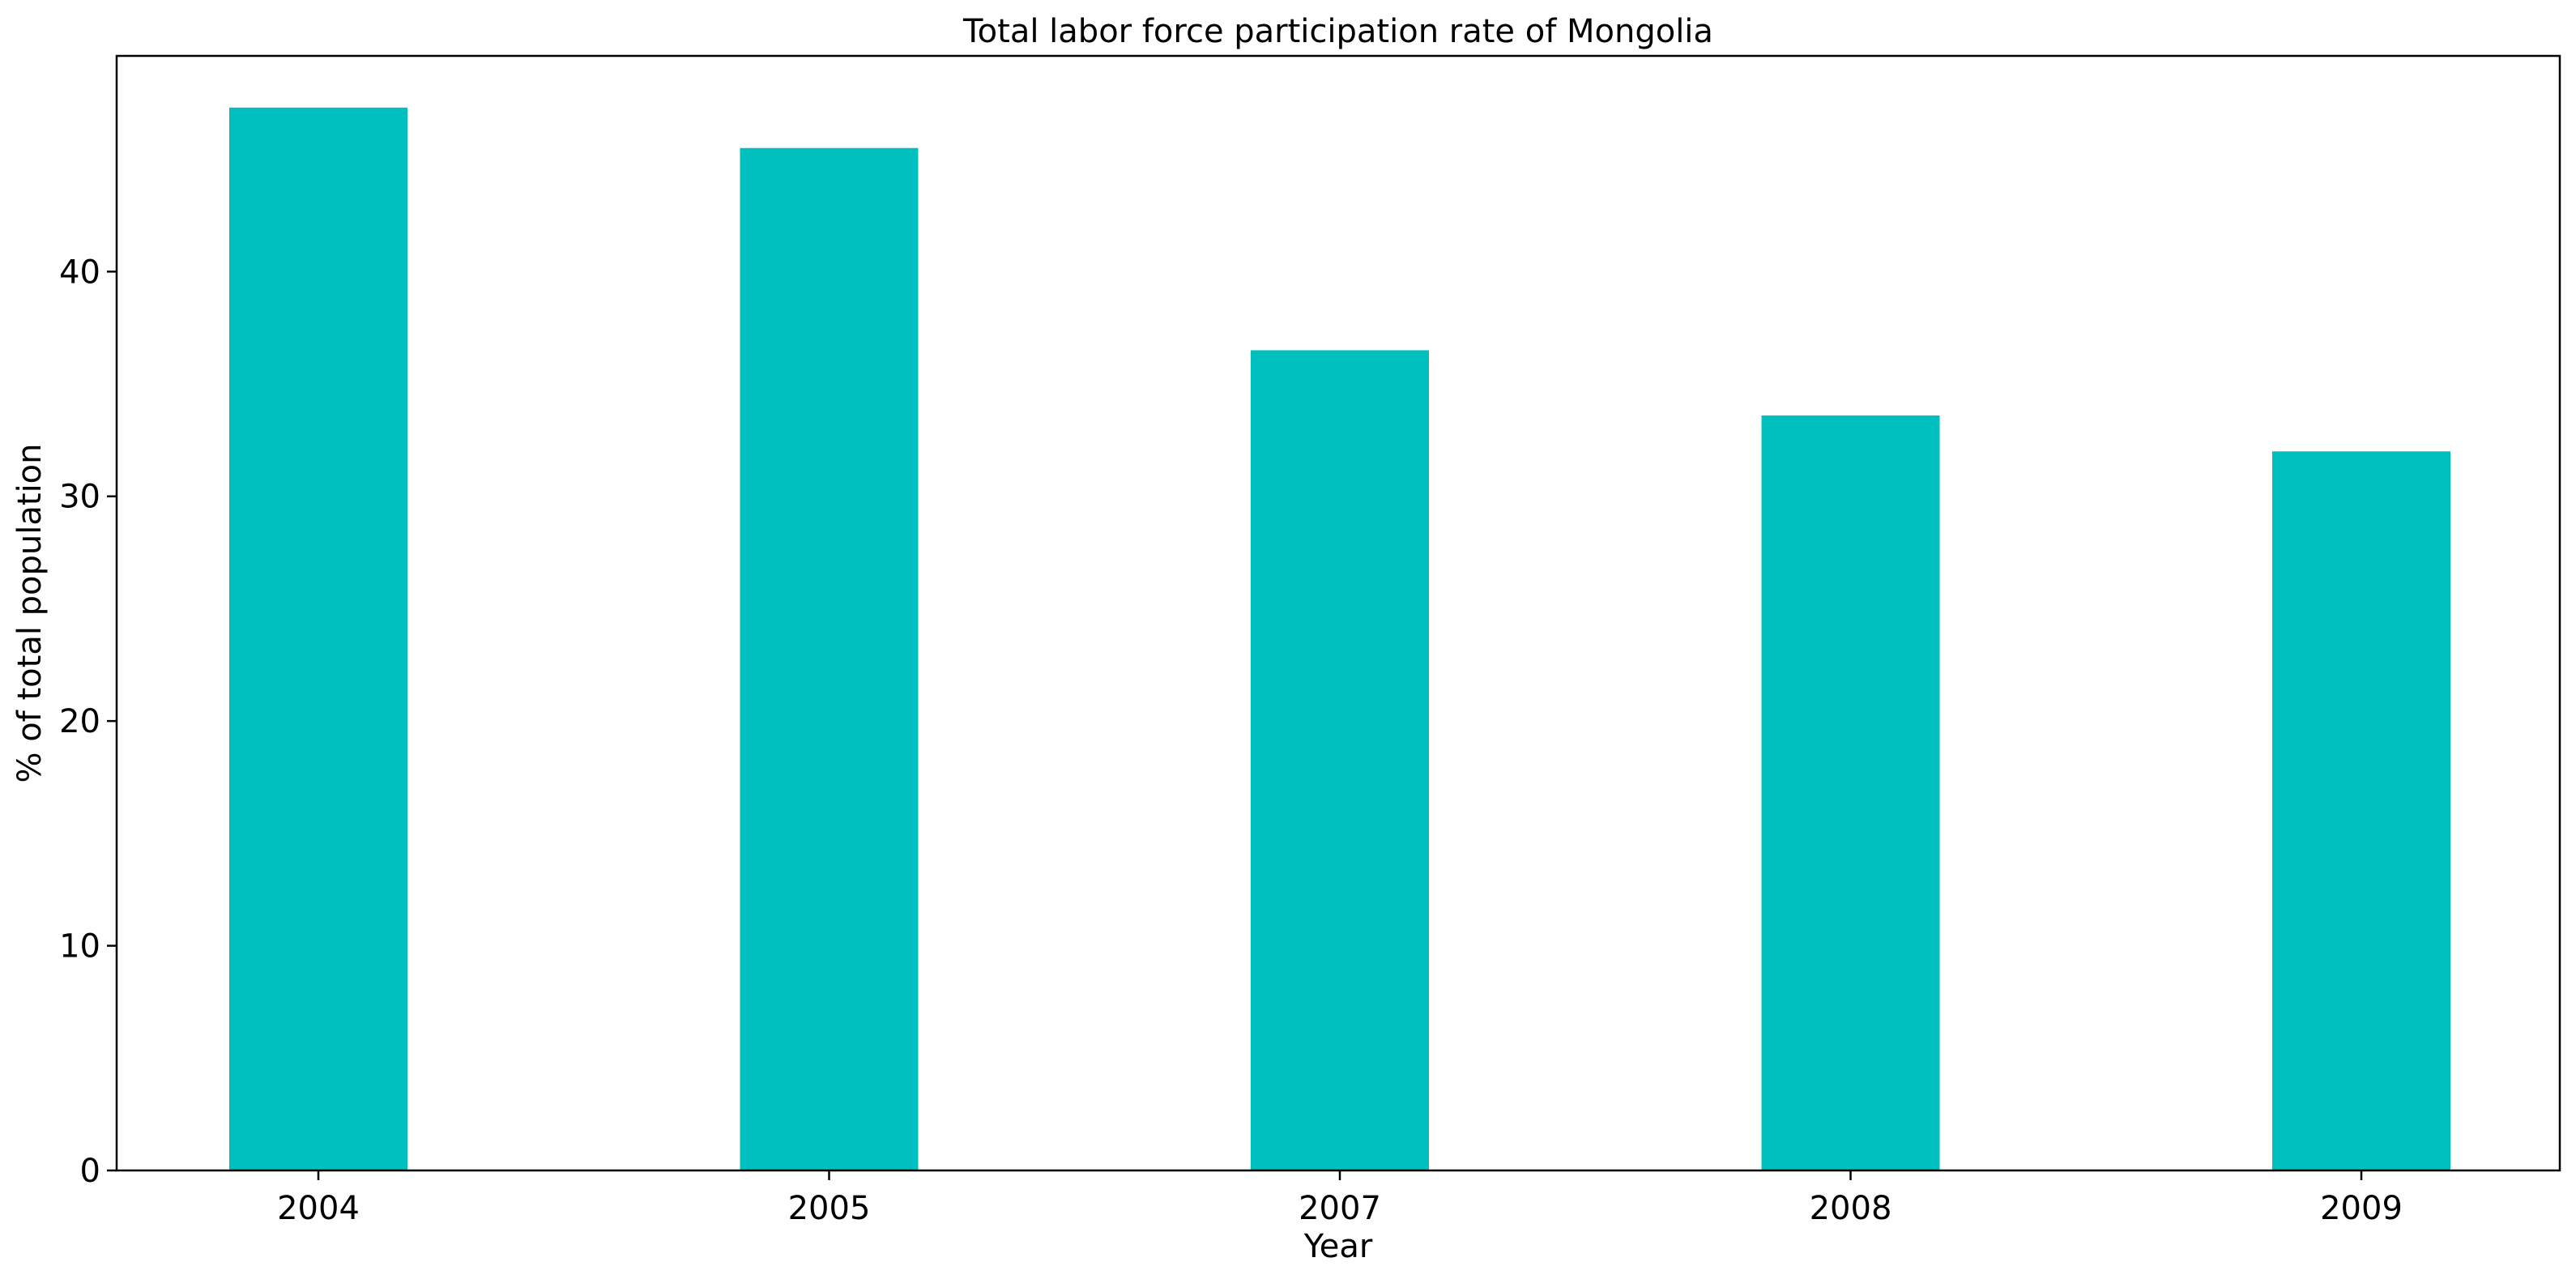 Image resolution: width=2576 pixels, height=1279 pixels. What do you see at coordinates (2362, 1208) in the screenshot?
I see `x-tick-label: 2009` at bounding box center [2362, 1208].